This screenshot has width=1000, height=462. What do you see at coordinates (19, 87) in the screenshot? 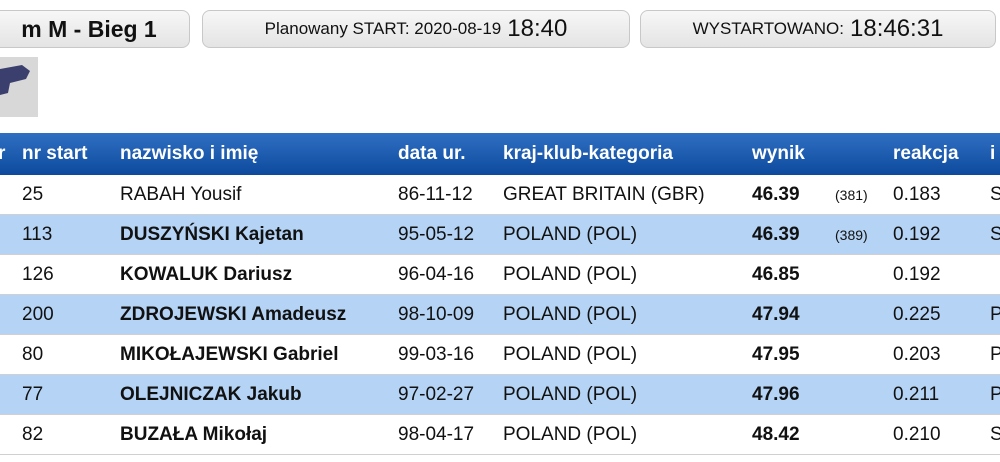
I see `event-icon` at bounding box center [19, 87].